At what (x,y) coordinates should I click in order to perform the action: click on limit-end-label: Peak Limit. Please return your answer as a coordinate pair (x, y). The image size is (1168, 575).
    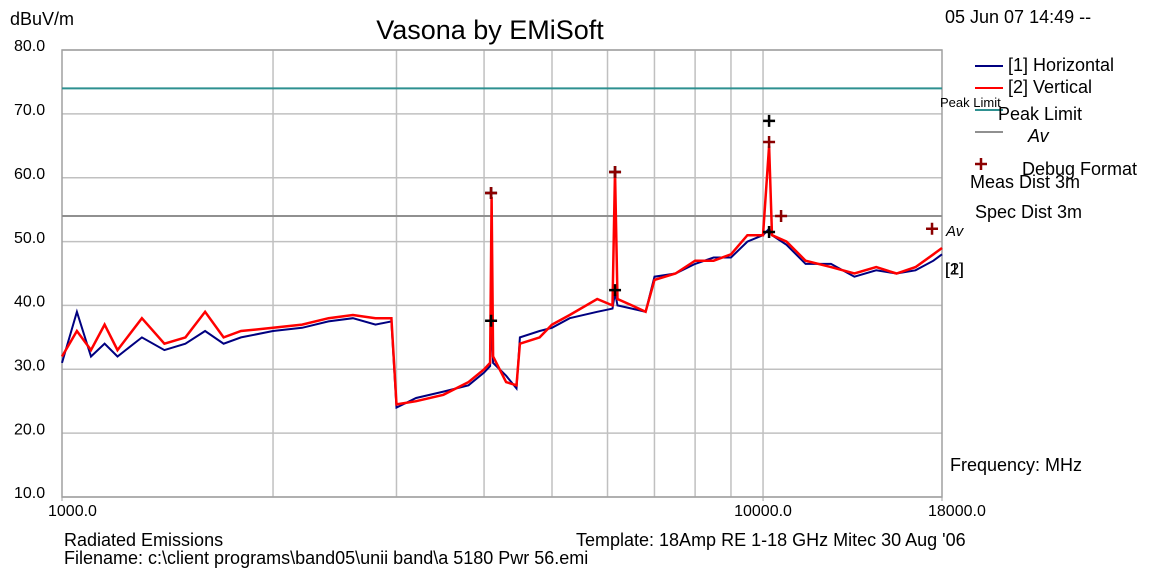
    Looking at the image, I should click on (970, 102).